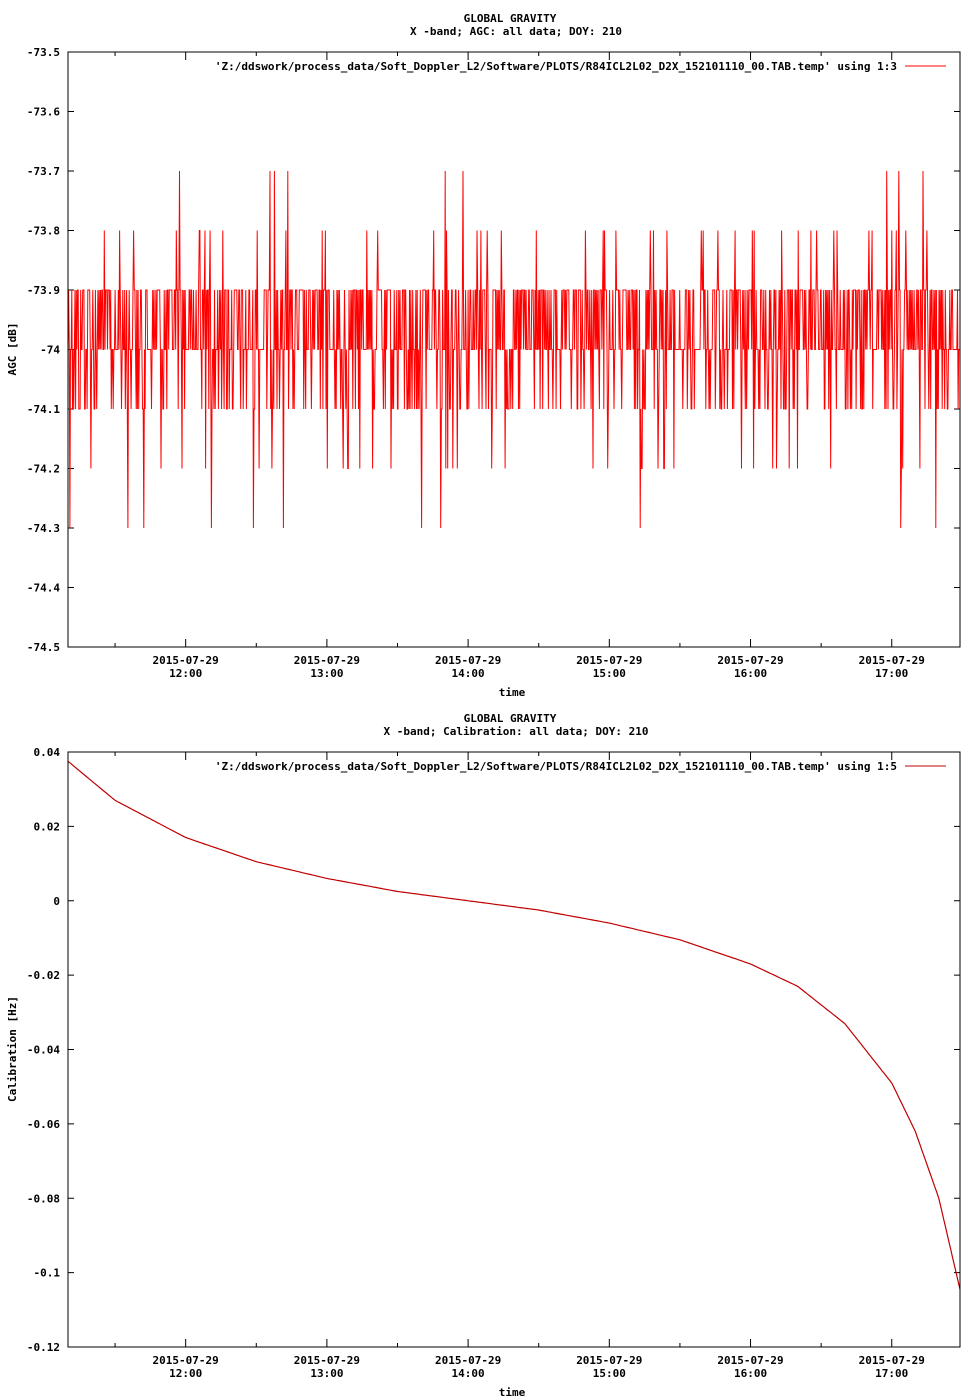  Describe the element at coordinates (185, 1373) in the screenshot. I see `calibration-x-tick-time: 12:00` at that location.